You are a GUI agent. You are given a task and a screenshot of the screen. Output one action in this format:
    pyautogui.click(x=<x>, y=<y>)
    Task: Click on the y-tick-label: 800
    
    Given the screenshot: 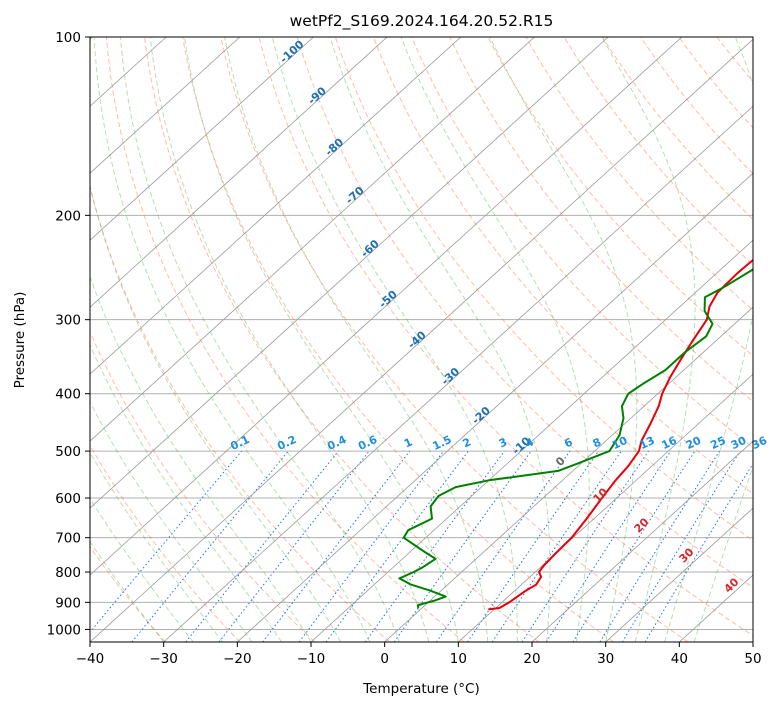 What is the action you would take?
    pyautogui.click(x=68, y=573)
    